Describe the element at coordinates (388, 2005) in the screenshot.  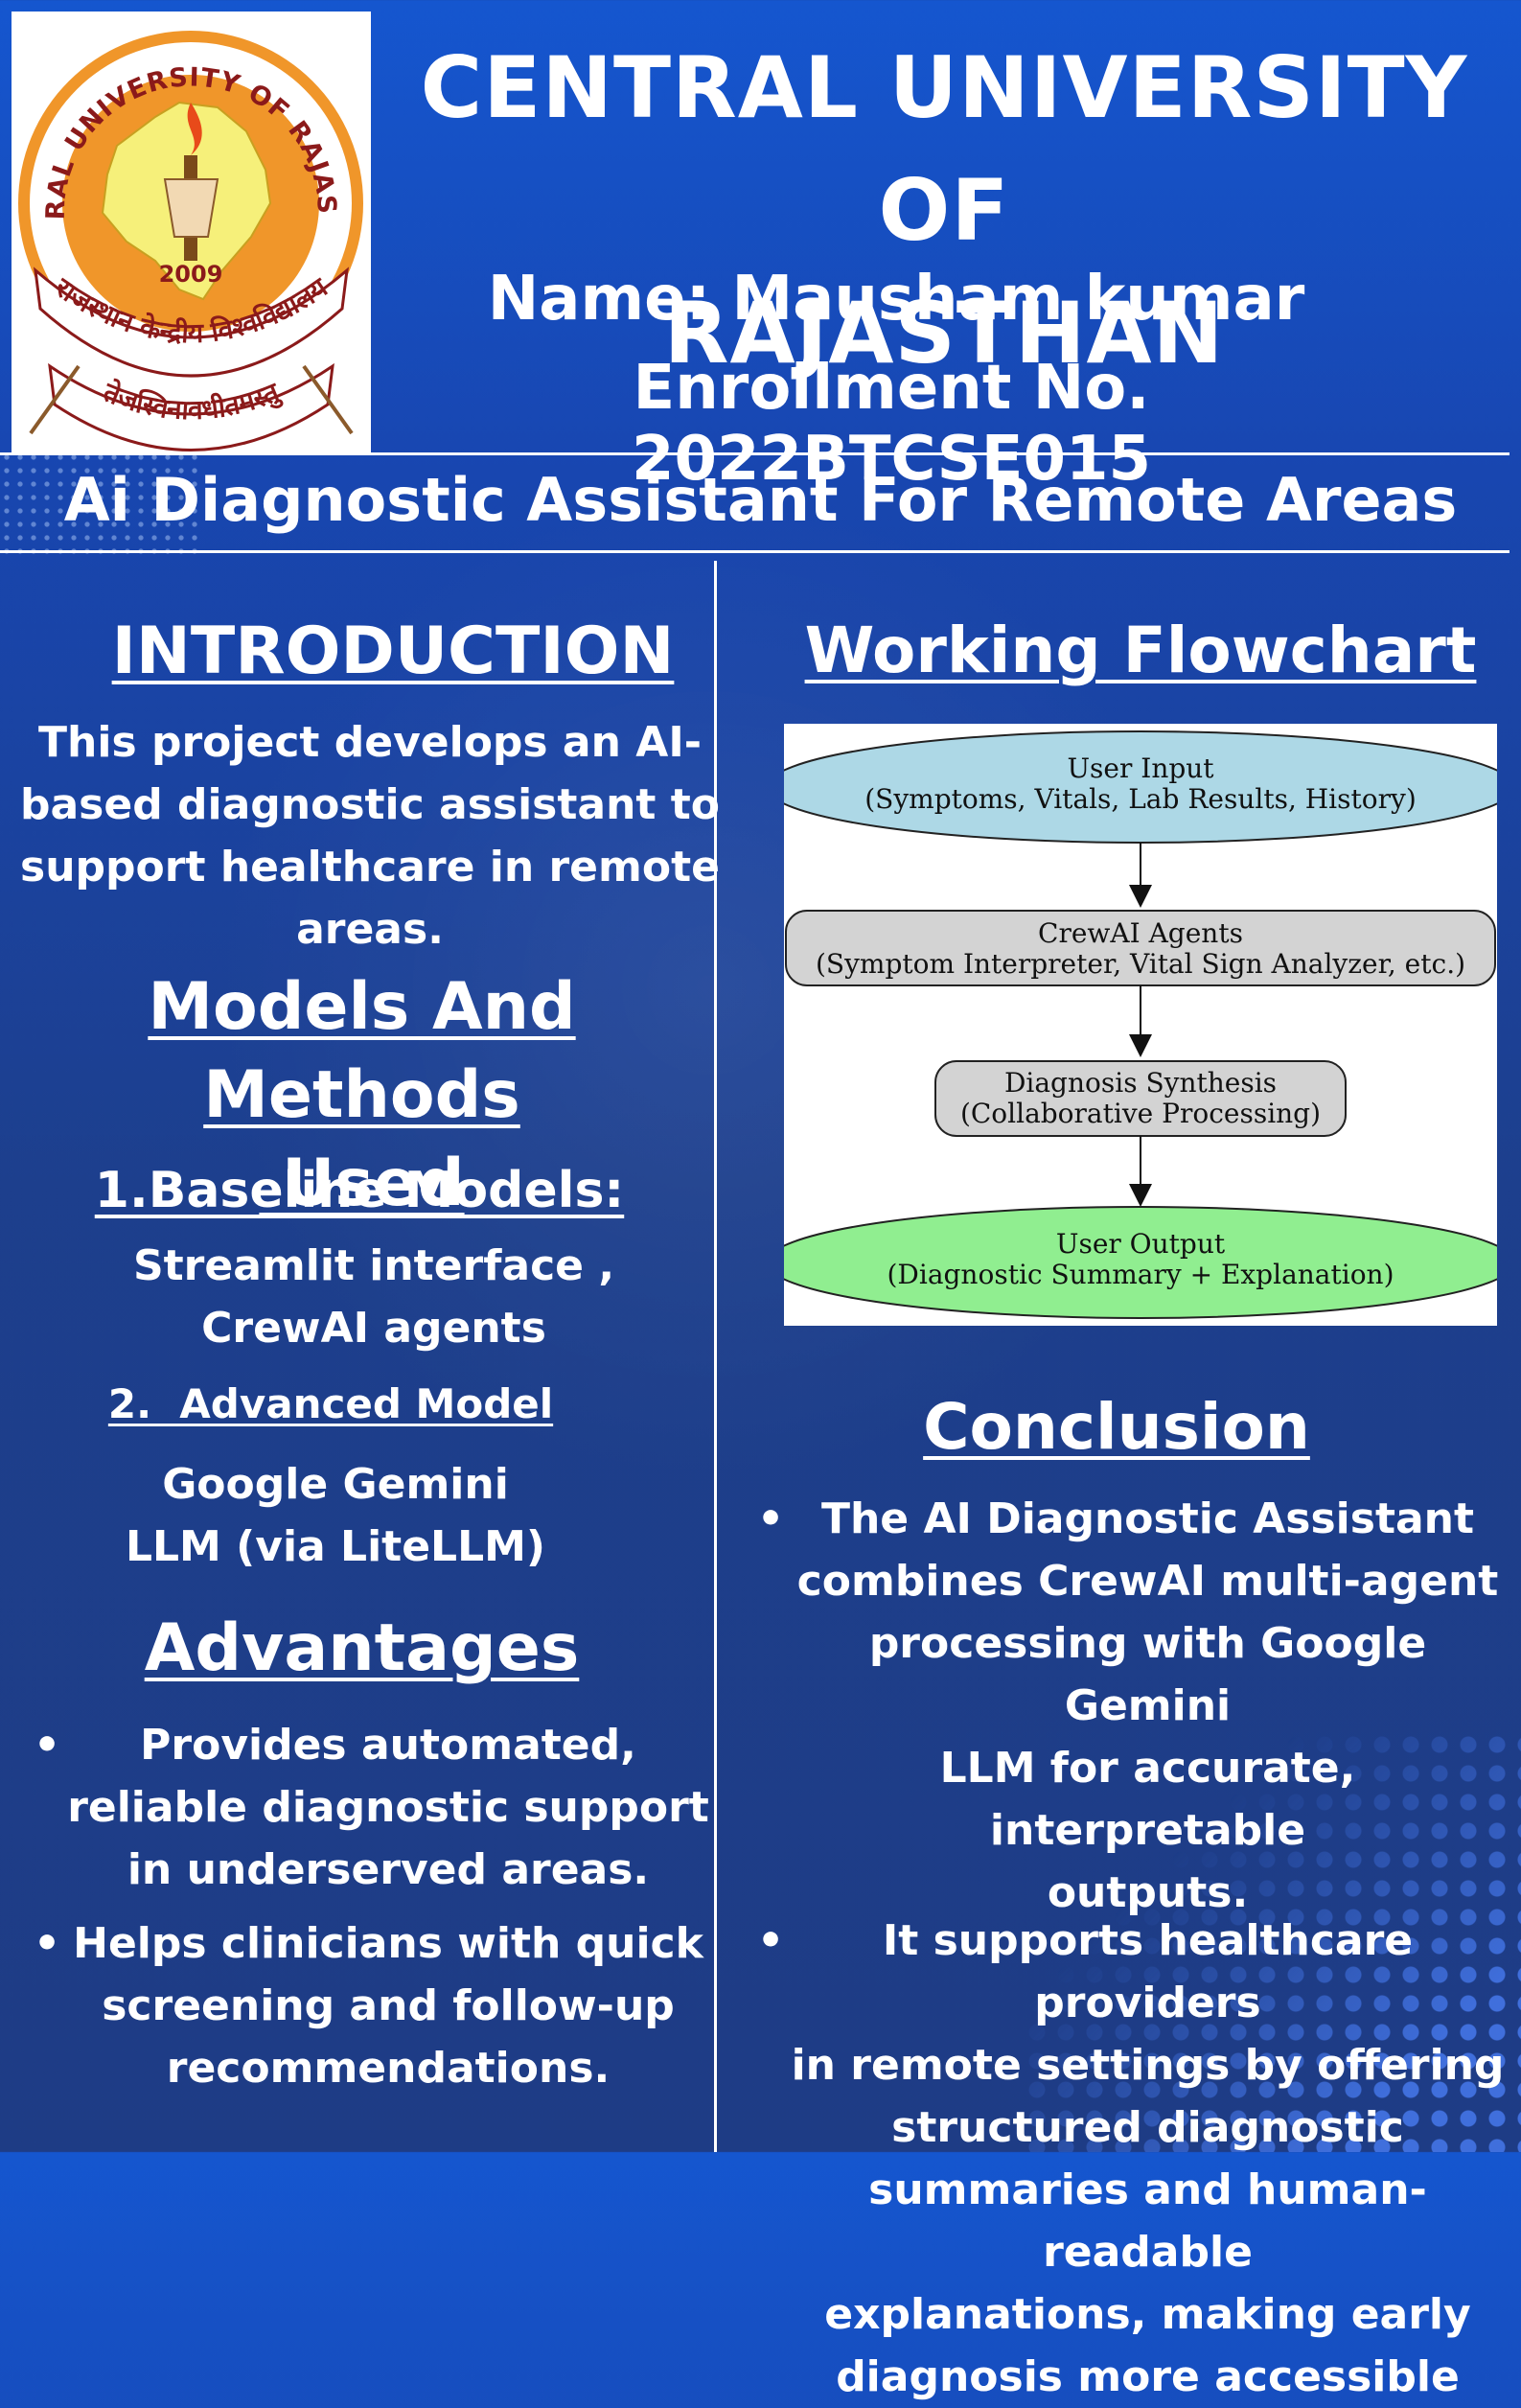
I see `advantage-line: screening and follow-up` at that location.